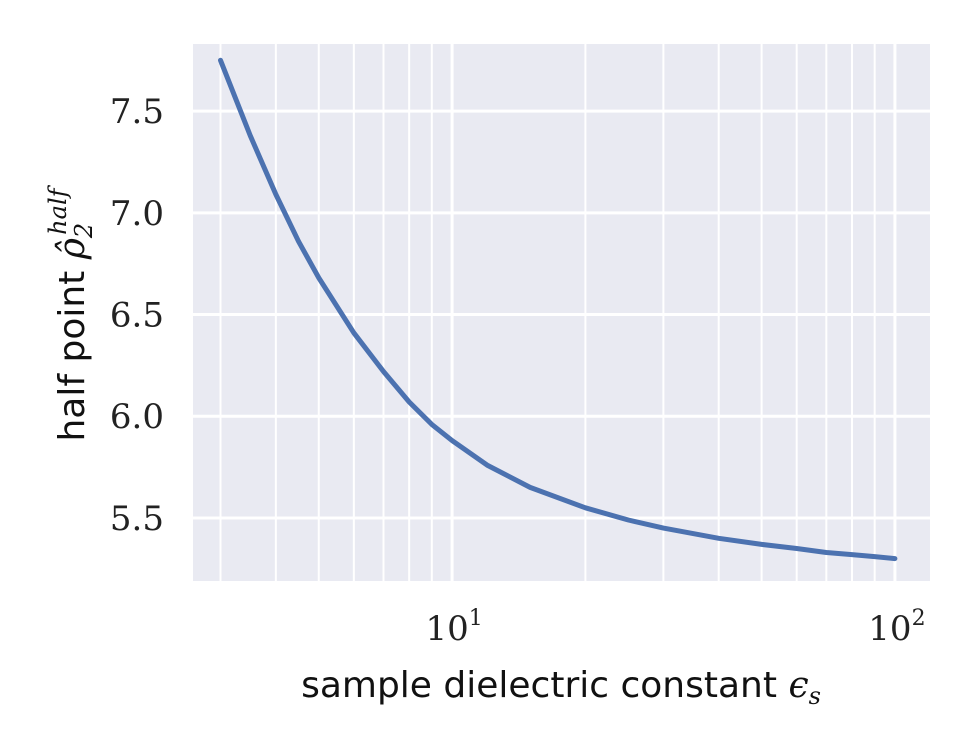 This screenshot has width=975, height=750. What do you see at coordinates (137, 417) in the screenshot?
I see `y-tick-label: 6.0` at bounding box center [137, 417].